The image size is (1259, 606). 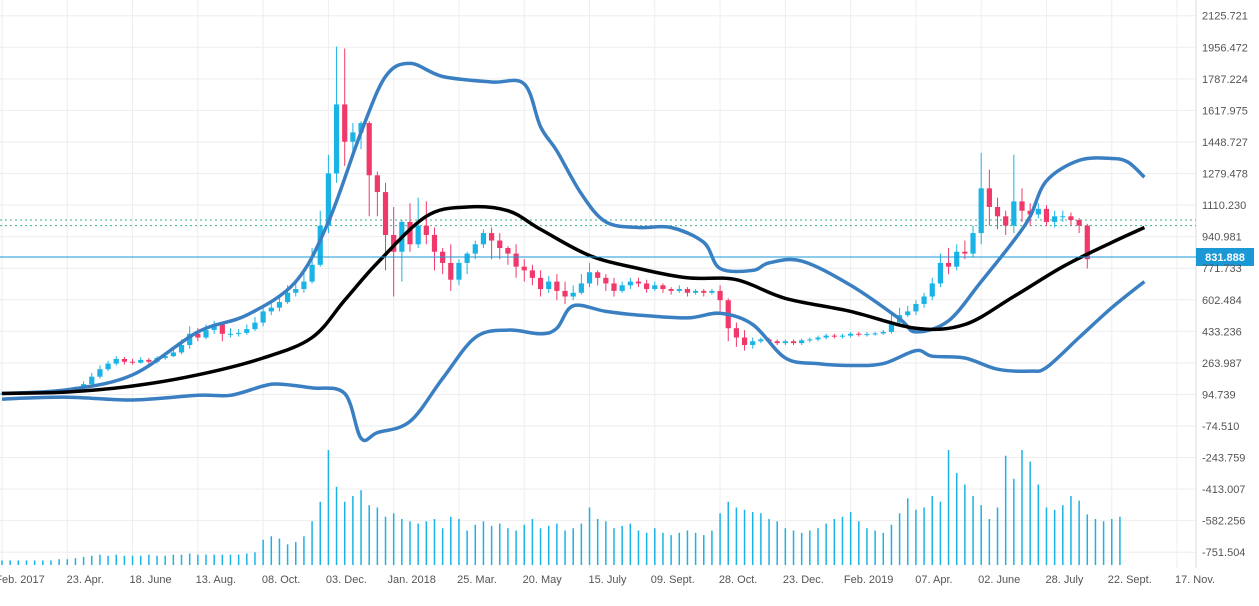 What do you see at coordinates (1130, 580) in the screenshot?
I see `x-tick-label: 22. Sept.` at bounding box center [1130, 580].